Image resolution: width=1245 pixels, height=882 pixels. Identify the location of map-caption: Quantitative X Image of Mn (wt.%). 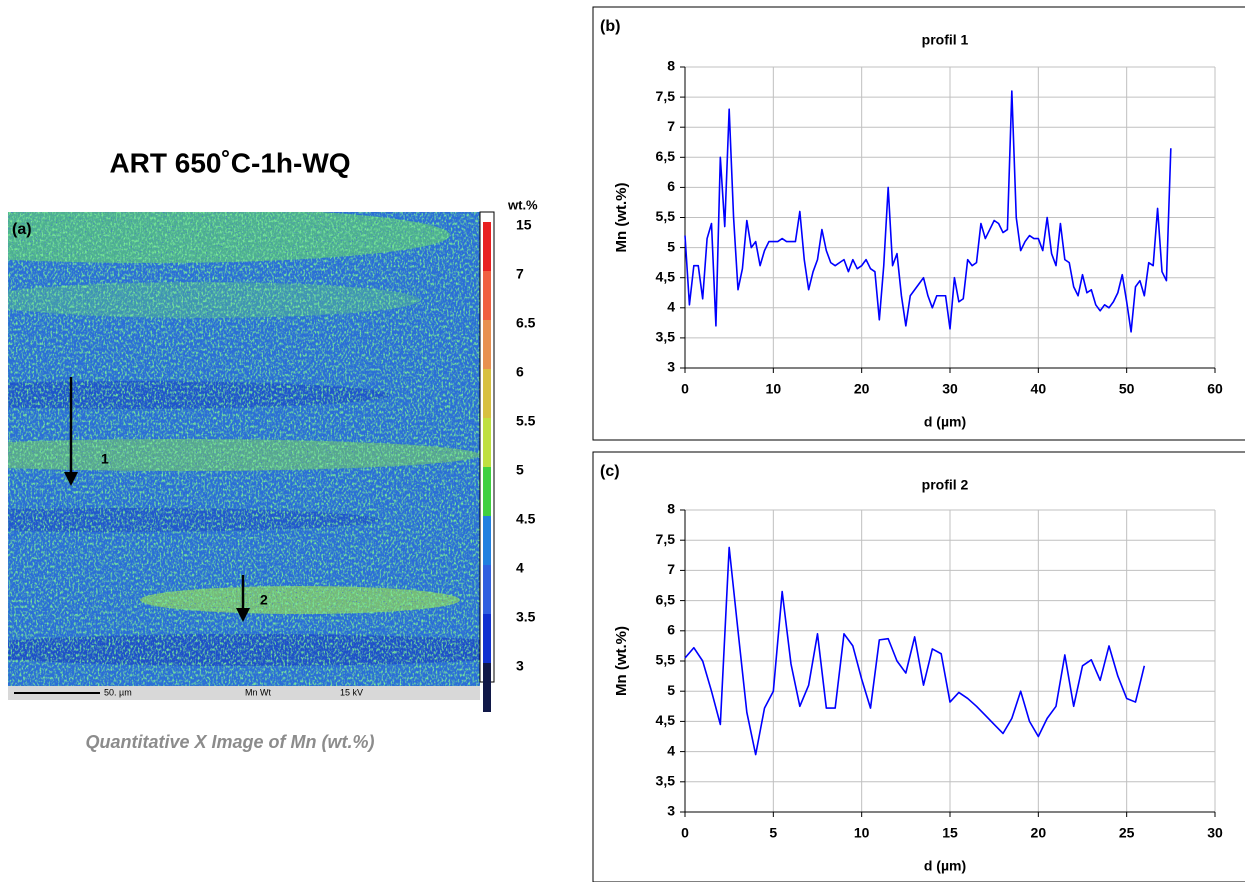
(229, 742).